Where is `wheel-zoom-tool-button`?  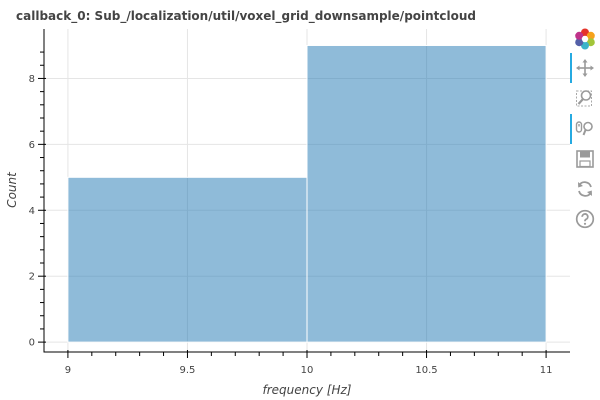
wheel-zoom-tool-button is located at coordinates (585, 129).